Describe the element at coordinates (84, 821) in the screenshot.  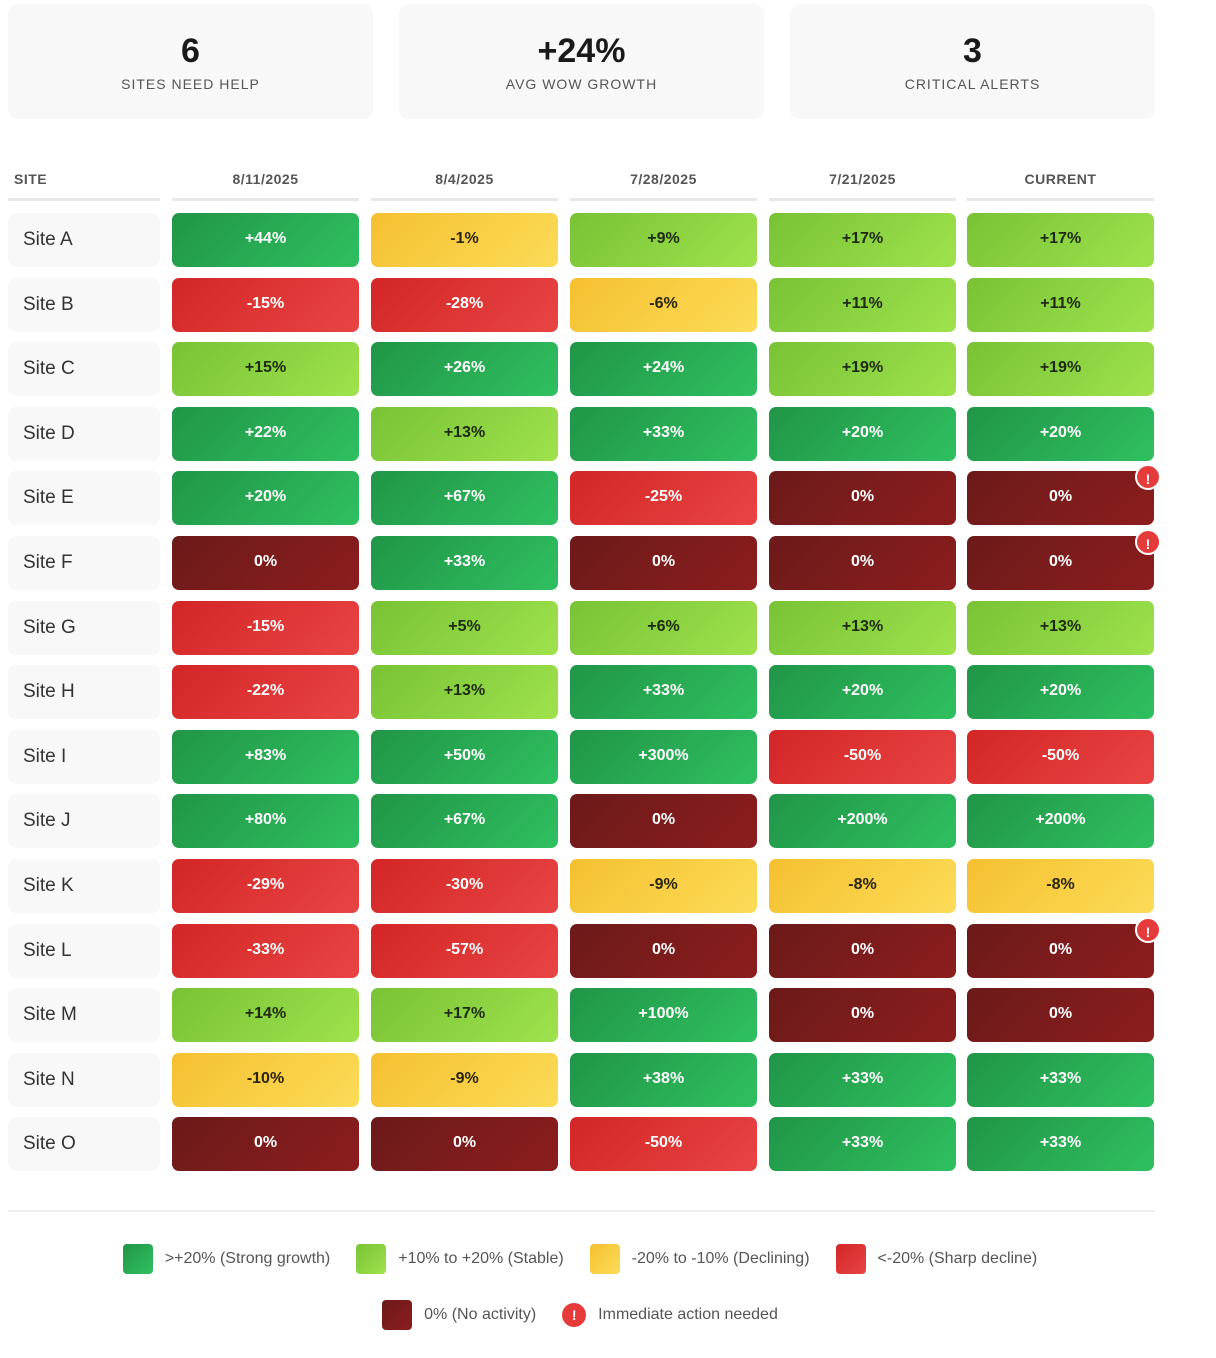
I see `site-name: Site J` at that location.